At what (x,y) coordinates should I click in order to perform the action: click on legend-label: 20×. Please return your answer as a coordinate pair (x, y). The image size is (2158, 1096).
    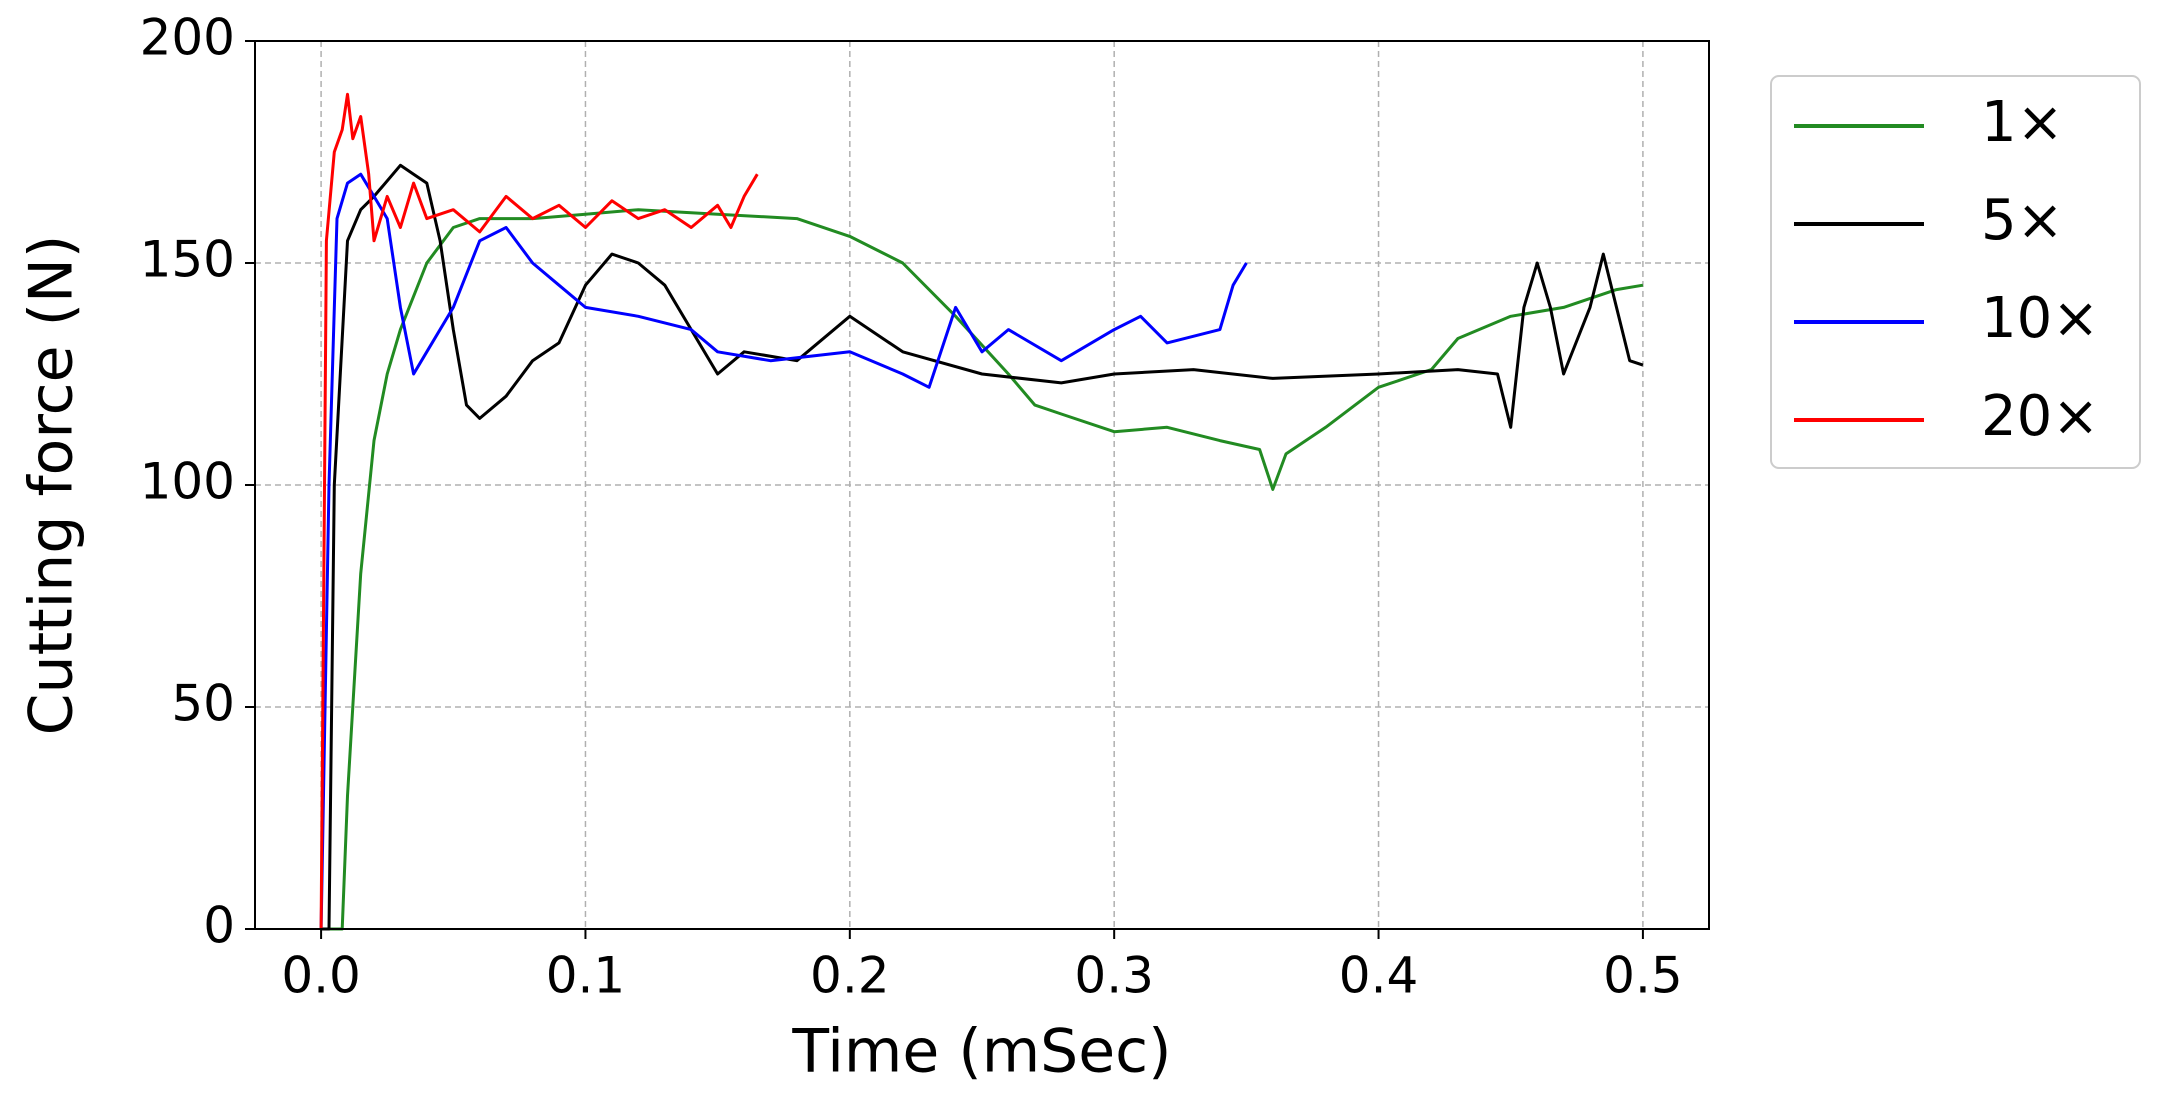
    Looking at the image, I should click on (2040, 416).